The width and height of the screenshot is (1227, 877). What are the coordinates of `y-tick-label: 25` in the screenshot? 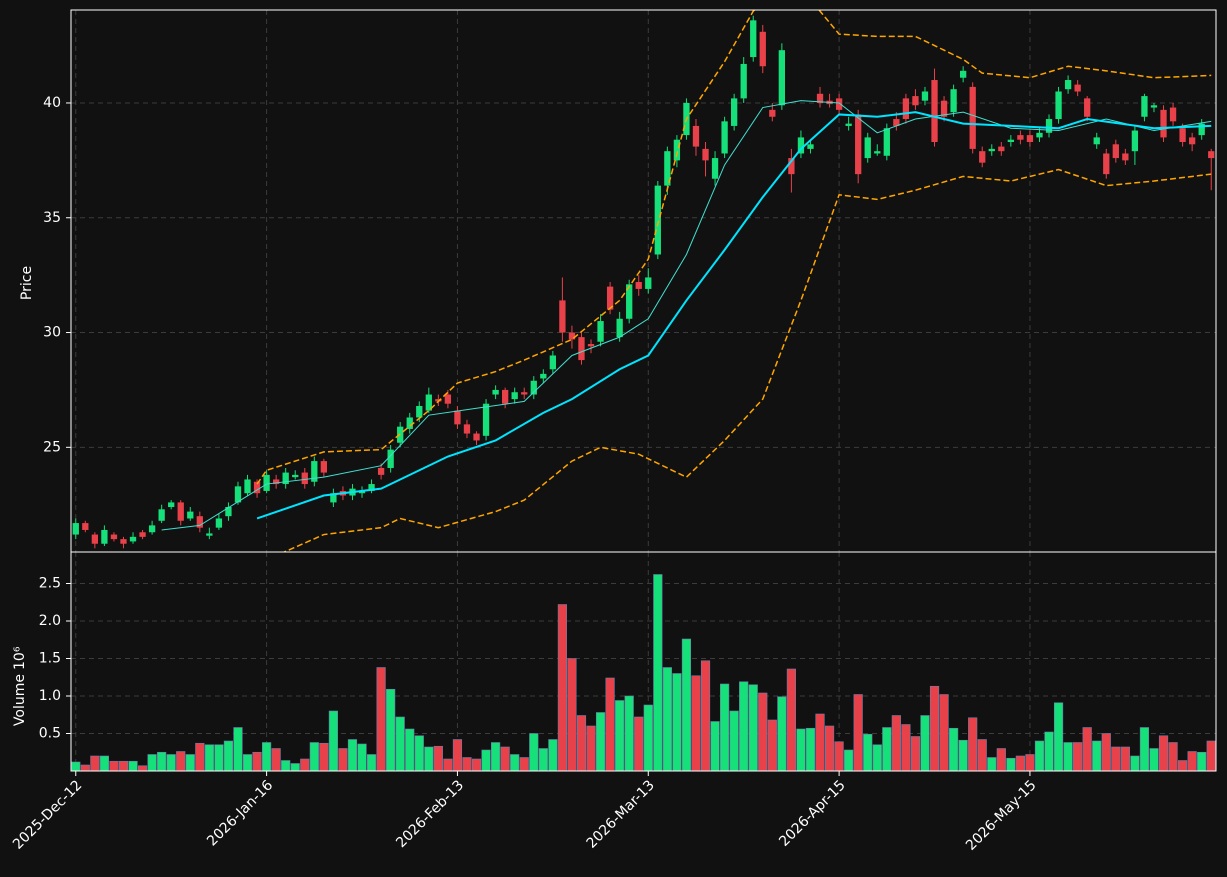 It's located at (52, 447).